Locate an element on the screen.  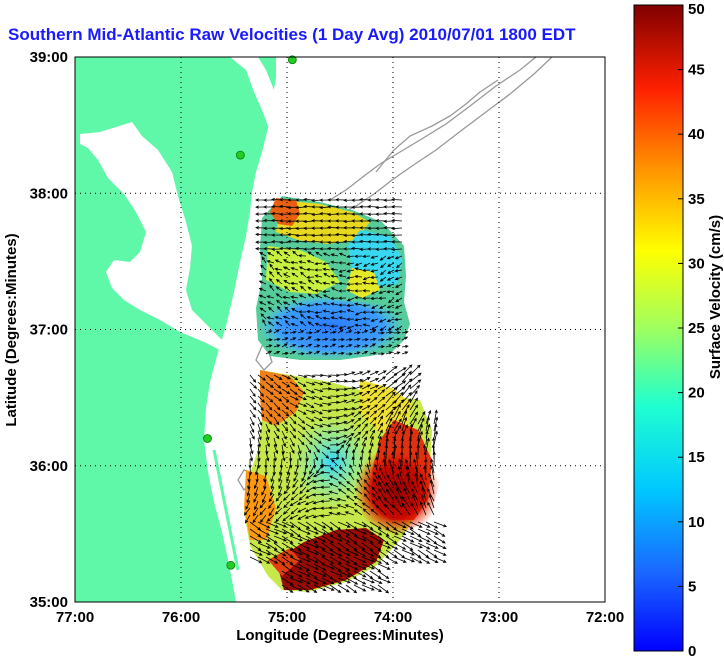
latitude-tick-label: 37:00 is located at coordinates (49, 330).